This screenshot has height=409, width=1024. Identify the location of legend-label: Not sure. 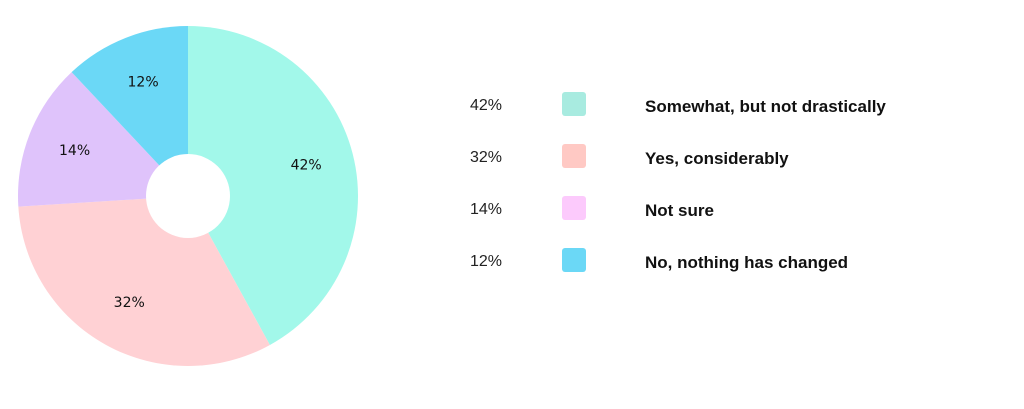
(679, 210).